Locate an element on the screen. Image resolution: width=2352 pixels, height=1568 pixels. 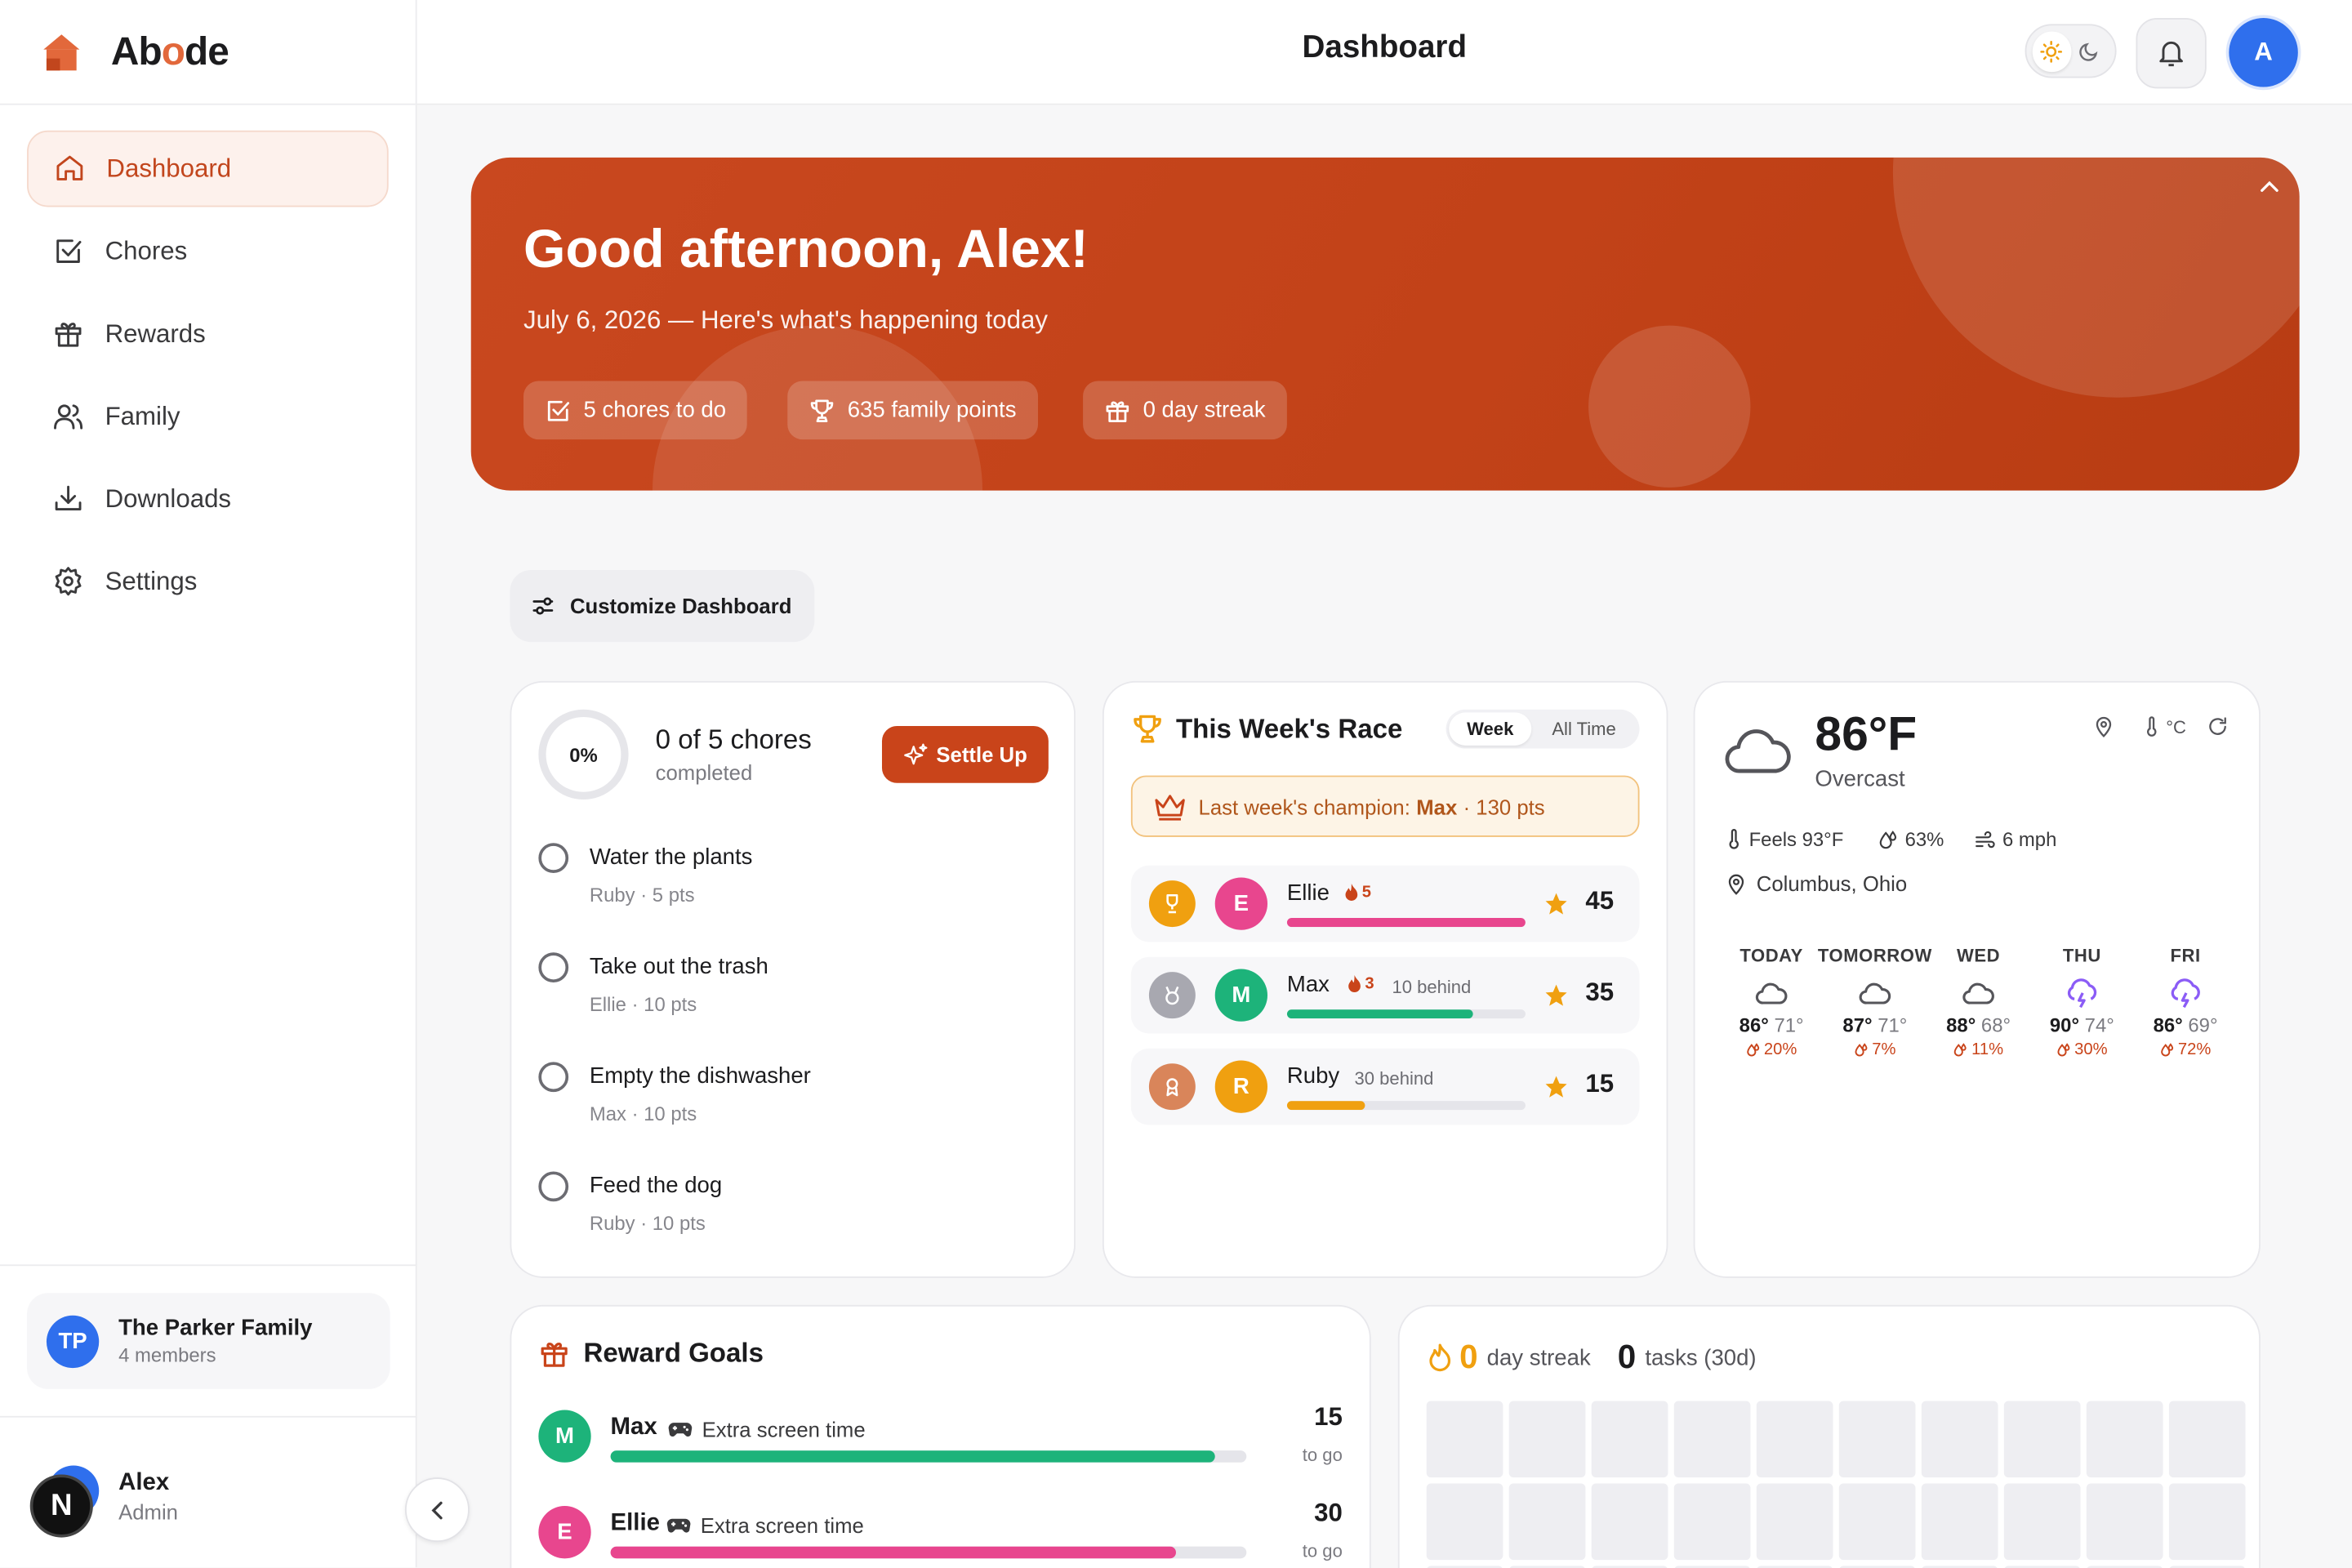
forecast-day: TOMORROW 87° 71° 7% is located at coordinates (1874, 1002).